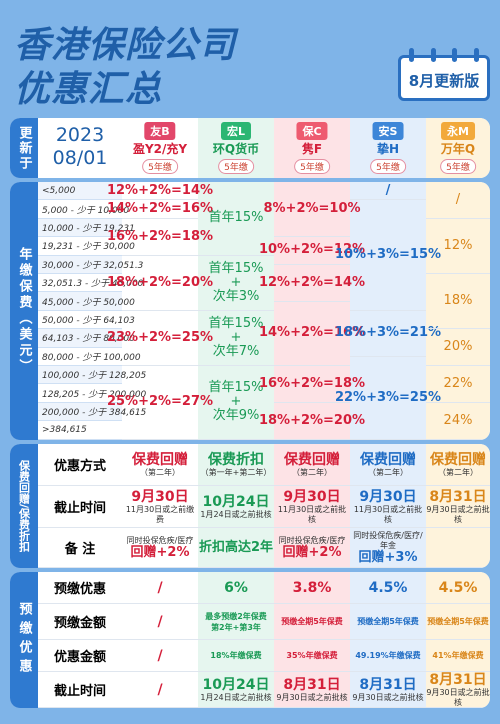 This screenshot has height=724, width=500. I want to click on rate-text: 12%+2%=14%, so click(160, 190).